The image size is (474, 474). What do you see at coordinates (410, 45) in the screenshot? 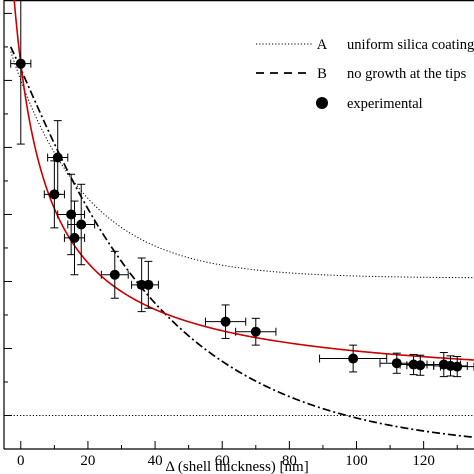
I see `legend-label: uniform silica coating` at bounding box center [410, 45].